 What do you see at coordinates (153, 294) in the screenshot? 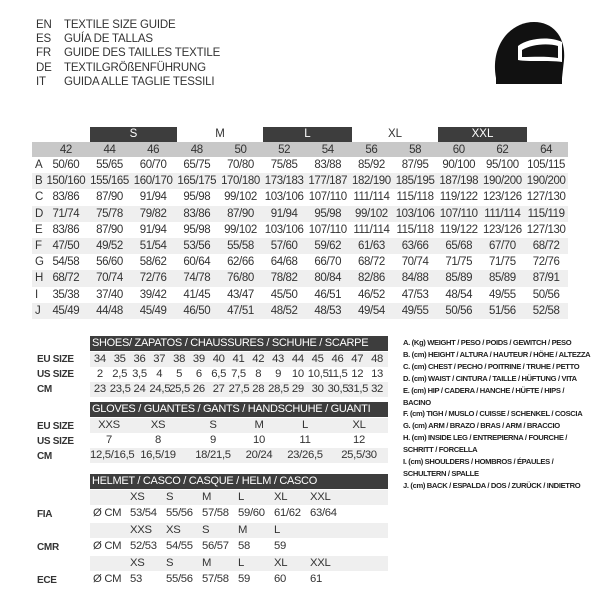
I see `cell: 39/42` at bounding box center [153, 294].